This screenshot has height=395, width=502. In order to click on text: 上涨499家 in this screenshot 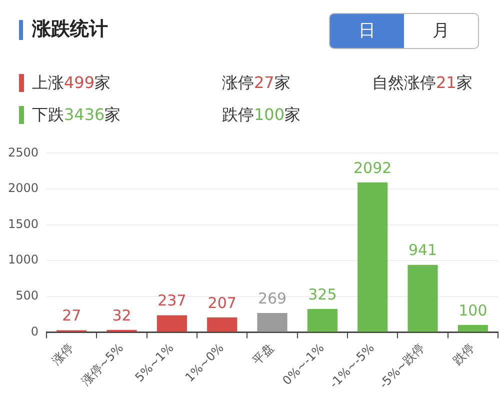, I will do `click(71, 82)`.